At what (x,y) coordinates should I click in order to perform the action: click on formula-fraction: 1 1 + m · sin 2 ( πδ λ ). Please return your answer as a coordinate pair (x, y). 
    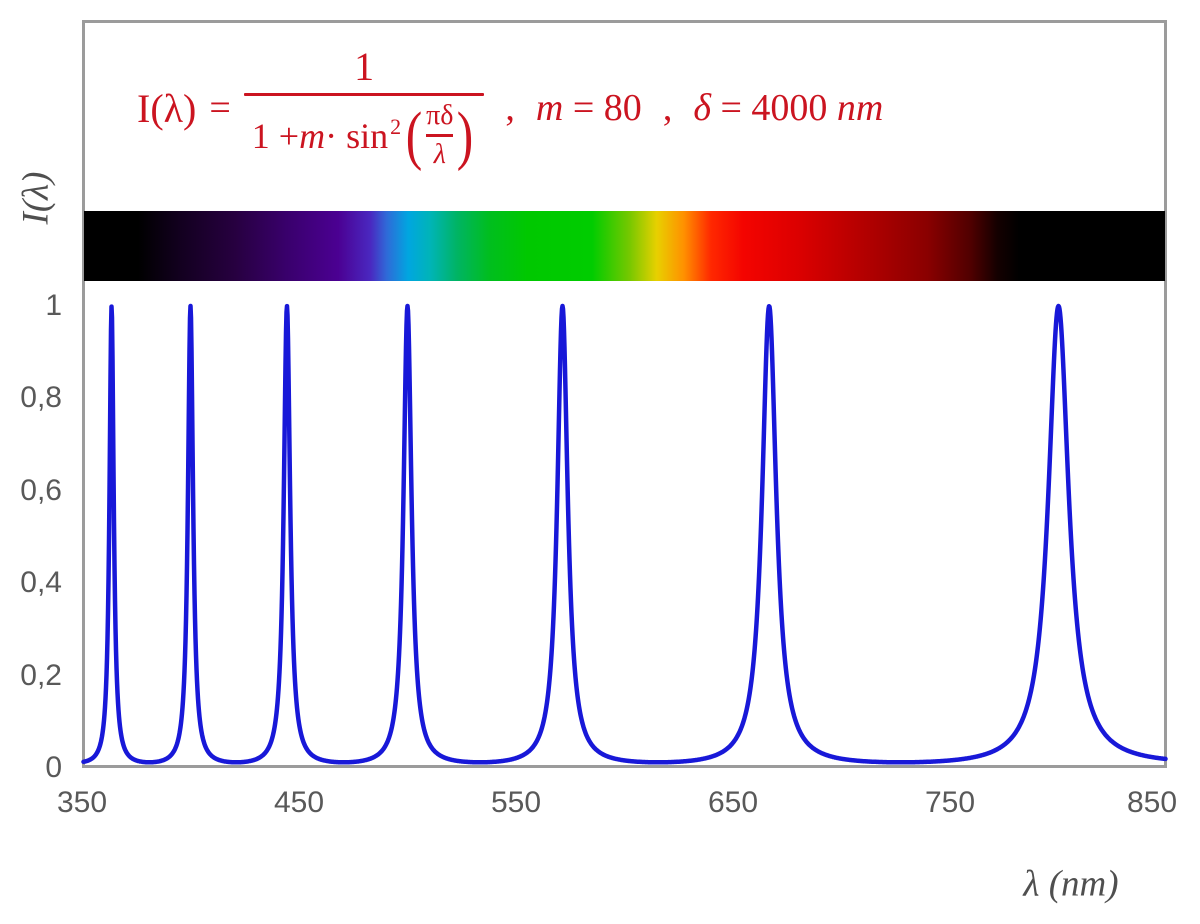
    Looking at the image, I should click on (364, 106).